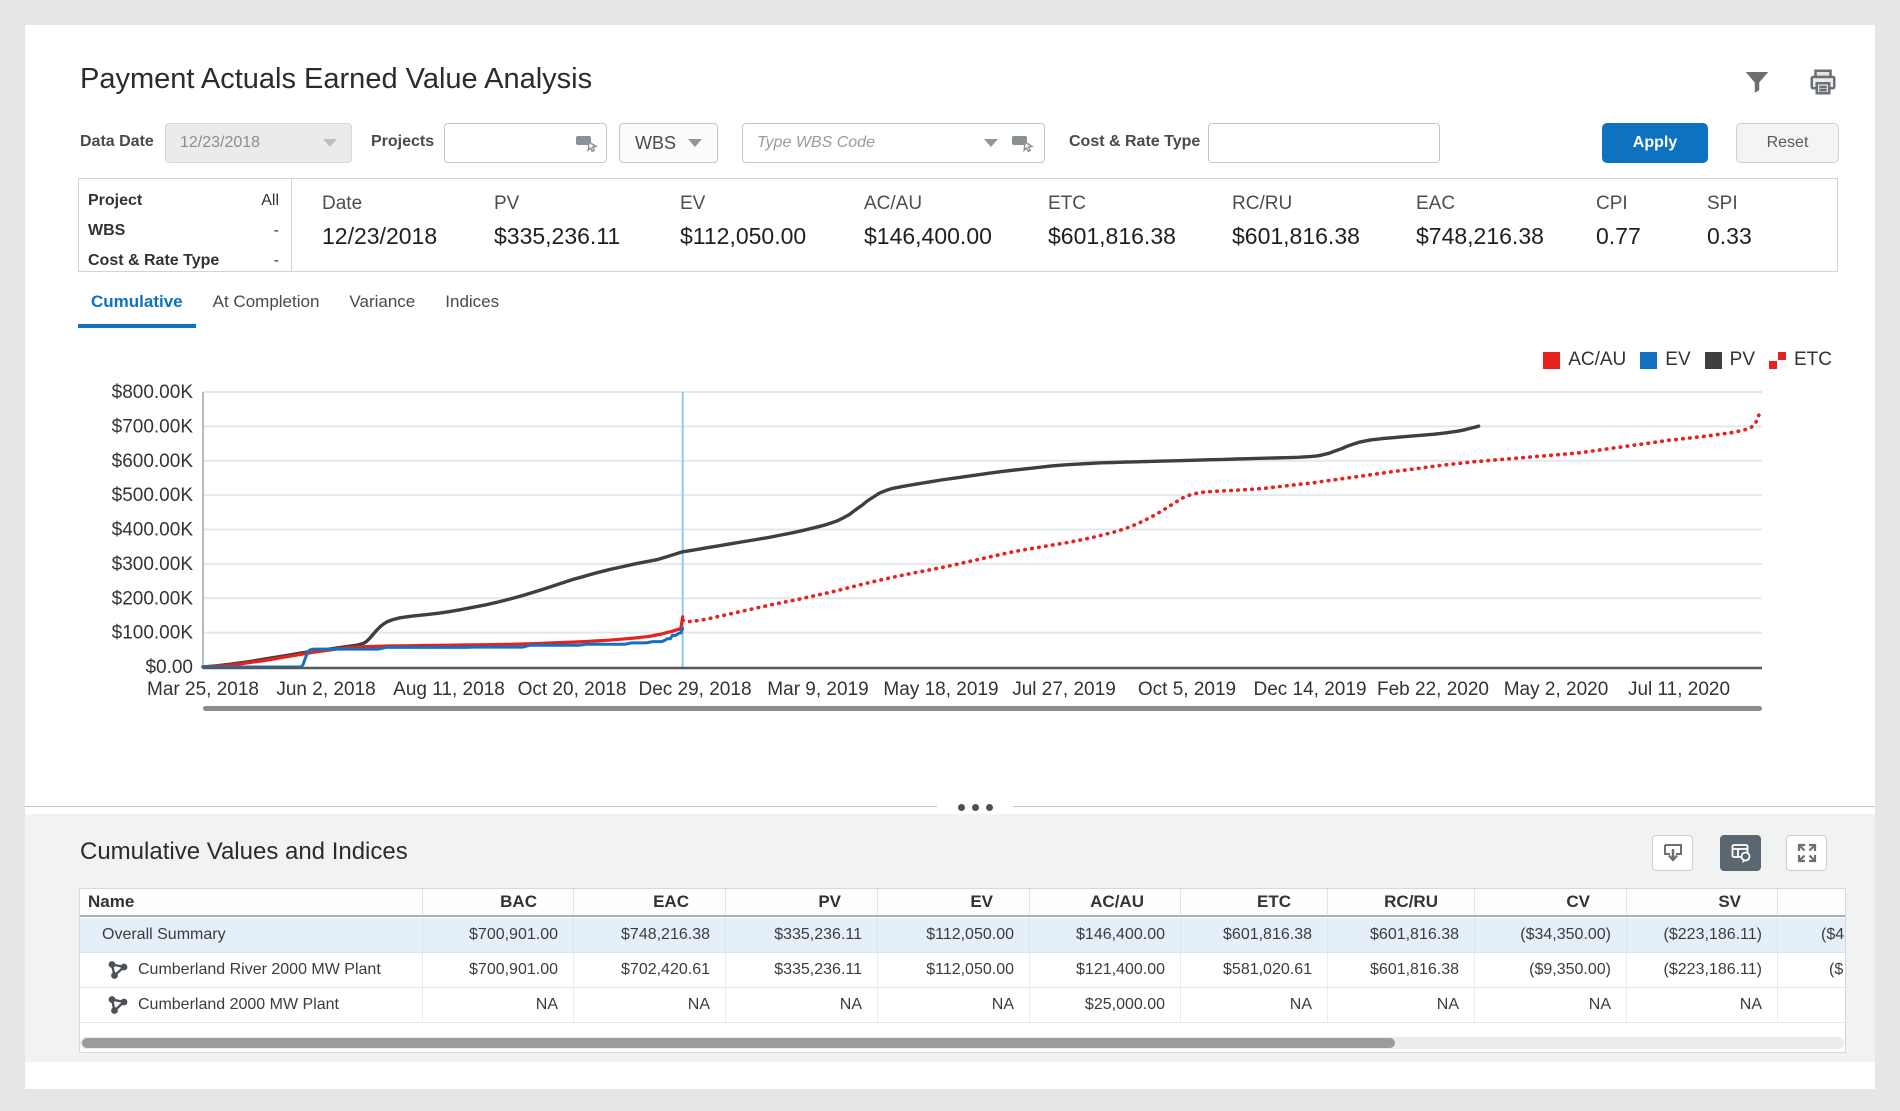 The image size is (1900, 1111). Describe the element at coordinates (153, 495) in the screenshot. I see `y-axis-label: $500.00K` at that location.